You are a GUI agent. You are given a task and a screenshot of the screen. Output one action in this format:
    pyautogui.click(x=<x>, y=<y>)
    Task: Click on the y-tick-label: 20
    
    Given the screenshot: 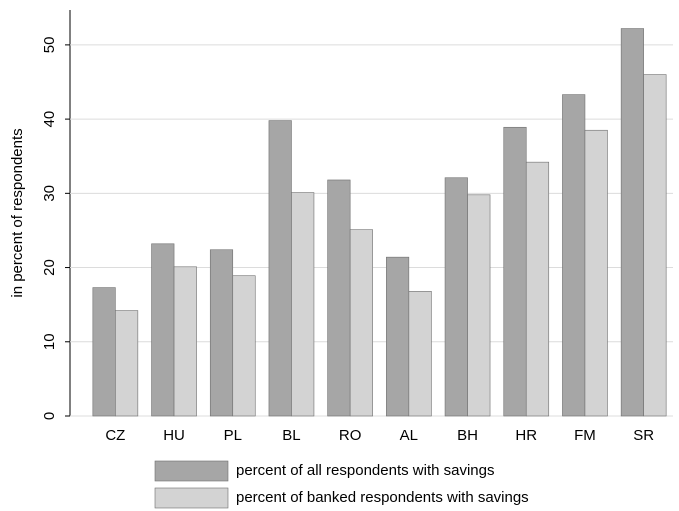 What is the action you would take?
    pyautogui.click(x=49, y=267)
    